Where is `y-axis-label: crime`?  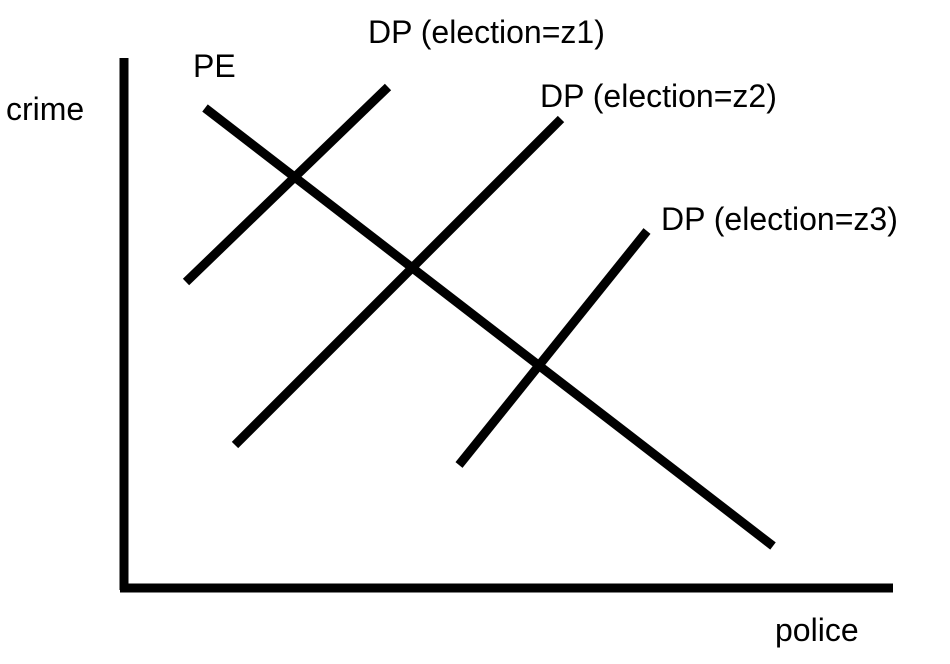
y-axis-label: crime is located at coordinates (45, 109).